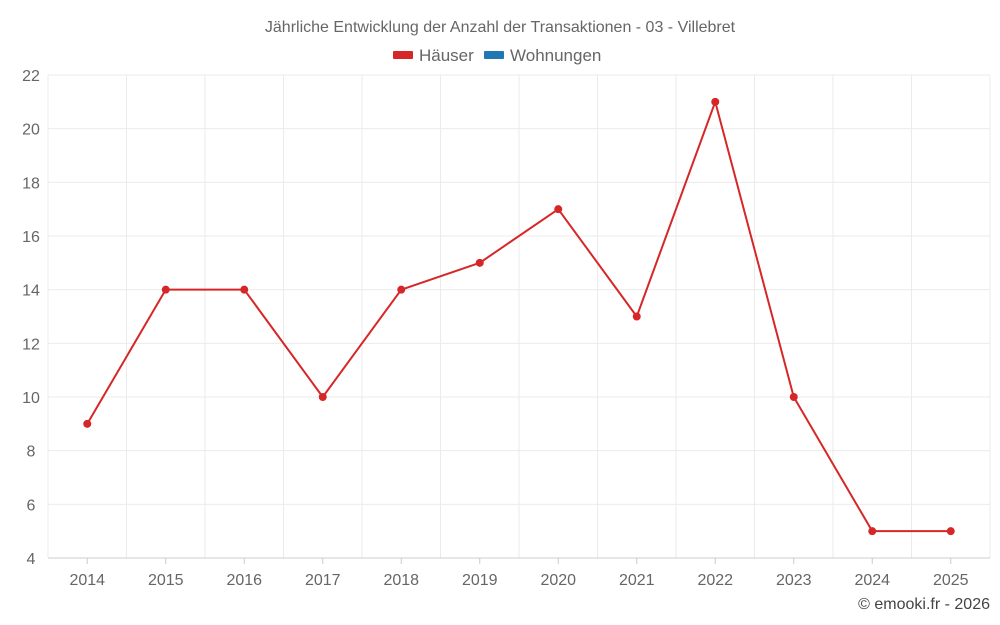  Describe the element at coordinates (446, 55) in the screenshot. I see `legend-label-haeuser: Häuser` at that location.